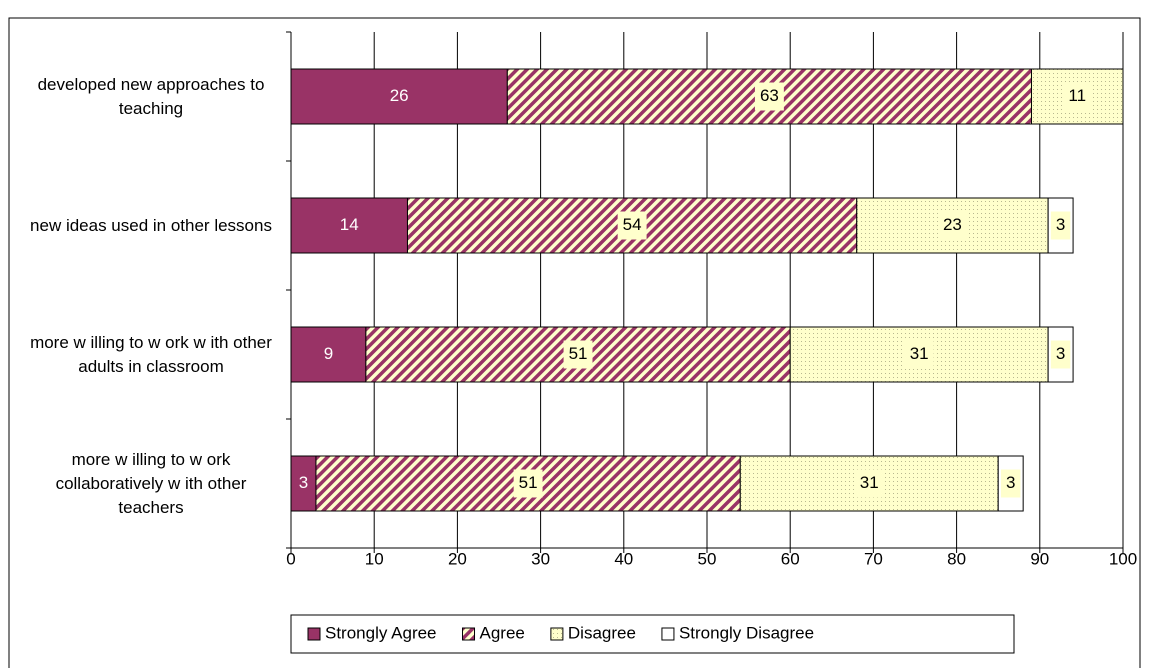 The image size is (1149, 668). I want to click on data-label: 63, so click(769, 95).